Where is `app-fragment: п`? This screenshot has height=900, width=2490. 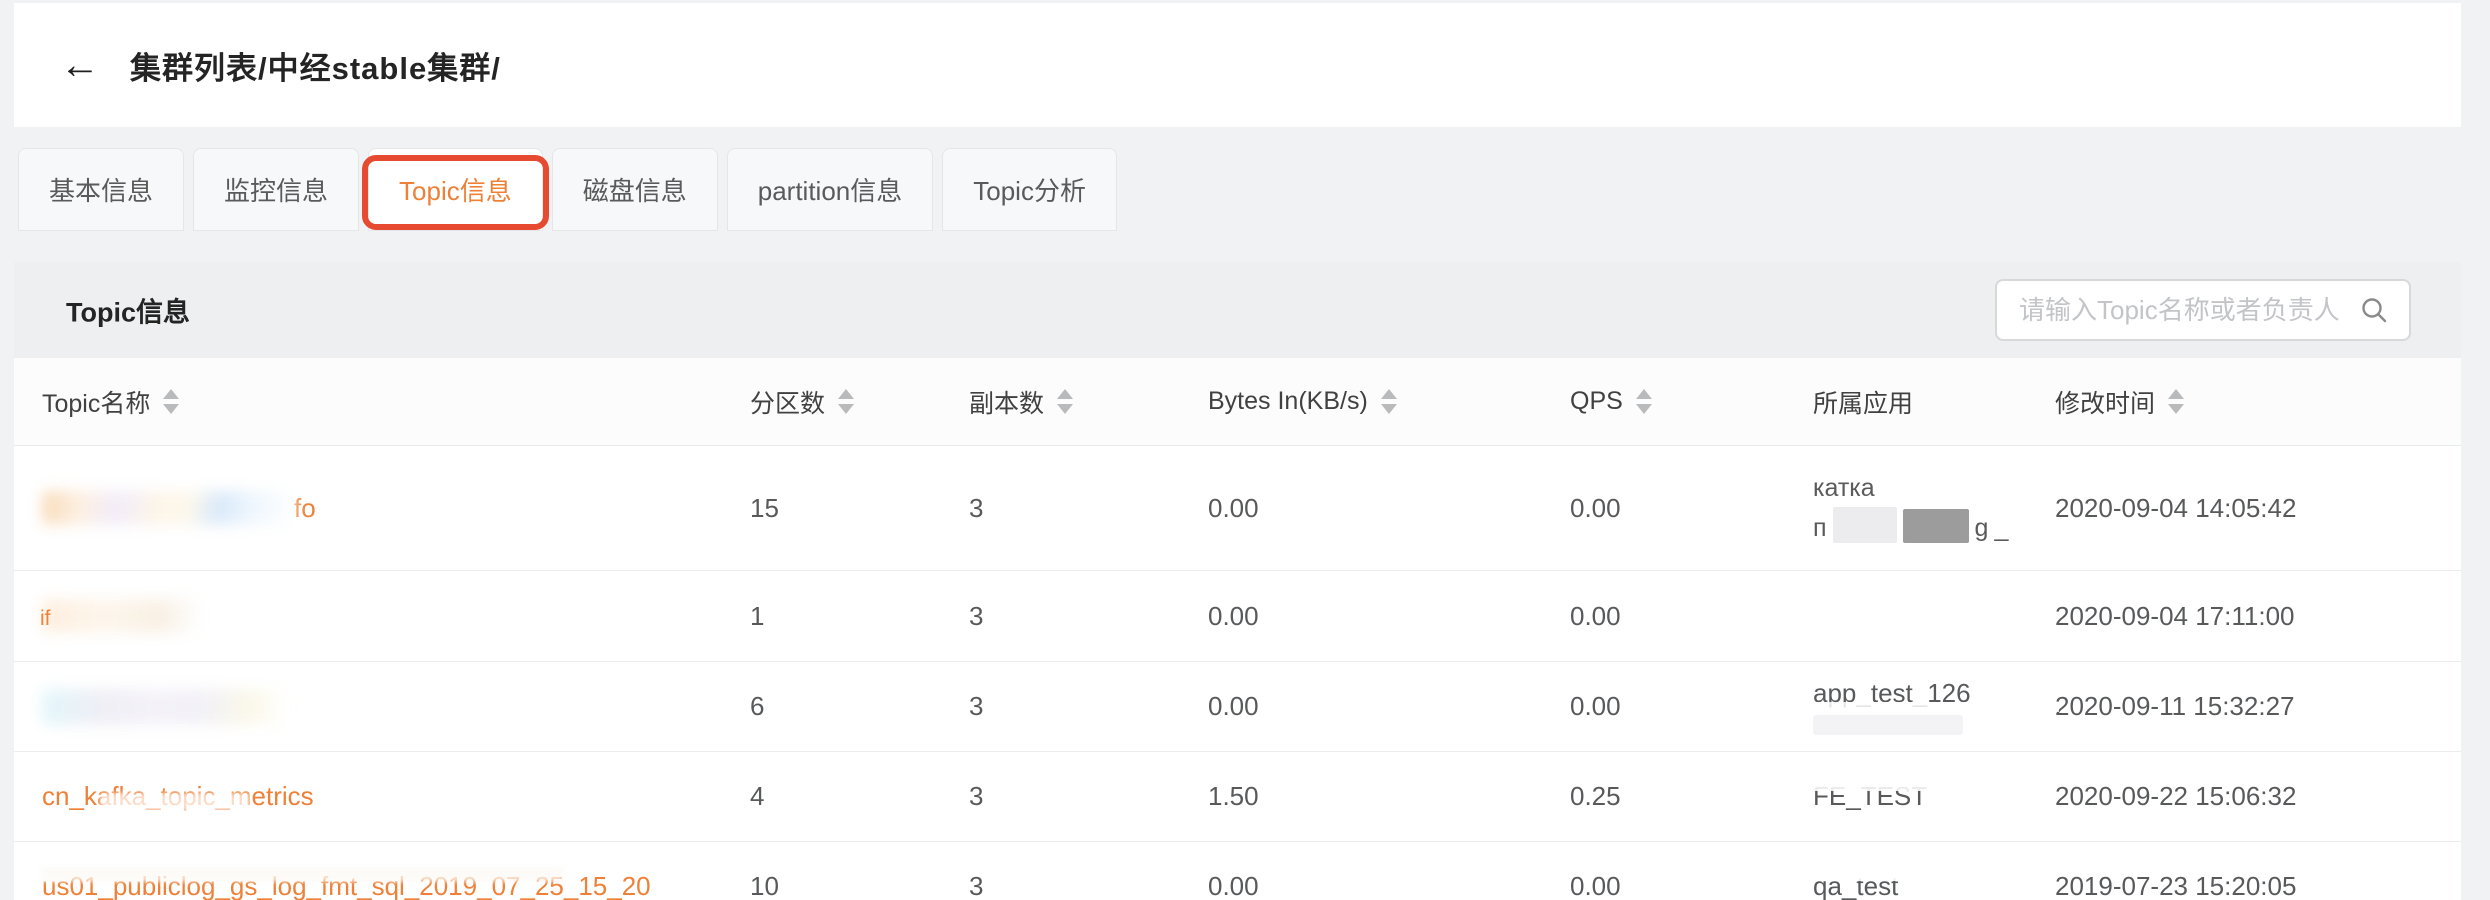 app-fragment: п is located at coordinates (1820, 527).